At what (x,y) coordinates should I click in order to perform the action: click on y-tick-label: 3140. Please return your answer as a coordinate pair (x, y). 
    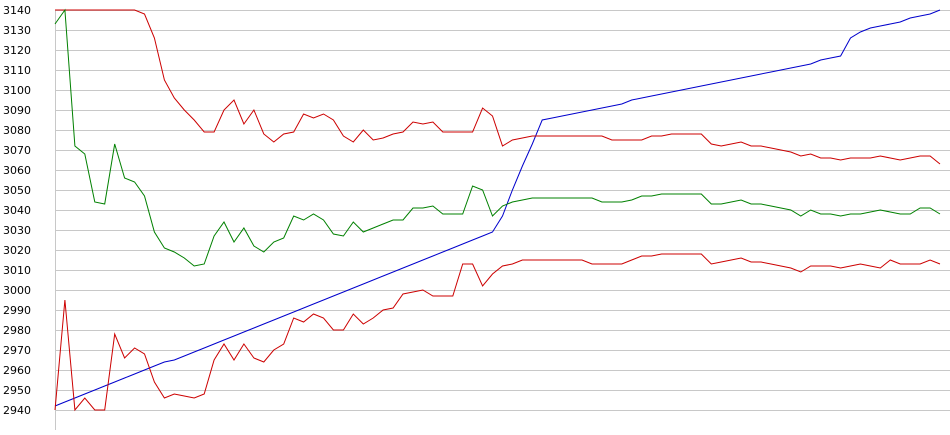
    Looking at the image, I should click on (17, 10).